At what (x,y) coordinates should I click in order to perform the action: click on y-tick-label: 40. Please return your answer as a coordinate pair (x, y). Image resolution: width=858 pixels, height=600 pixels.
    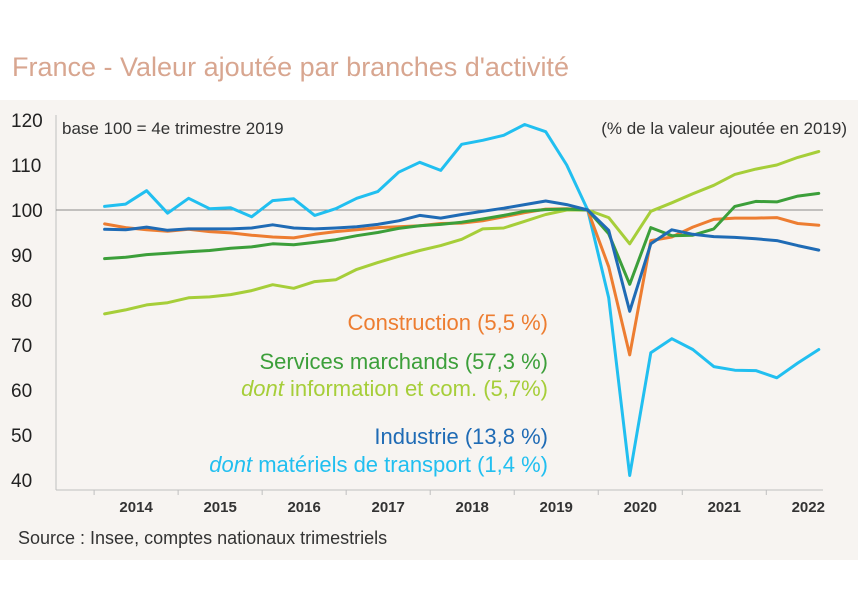
    Looking at the image, I should click on (21, 481).